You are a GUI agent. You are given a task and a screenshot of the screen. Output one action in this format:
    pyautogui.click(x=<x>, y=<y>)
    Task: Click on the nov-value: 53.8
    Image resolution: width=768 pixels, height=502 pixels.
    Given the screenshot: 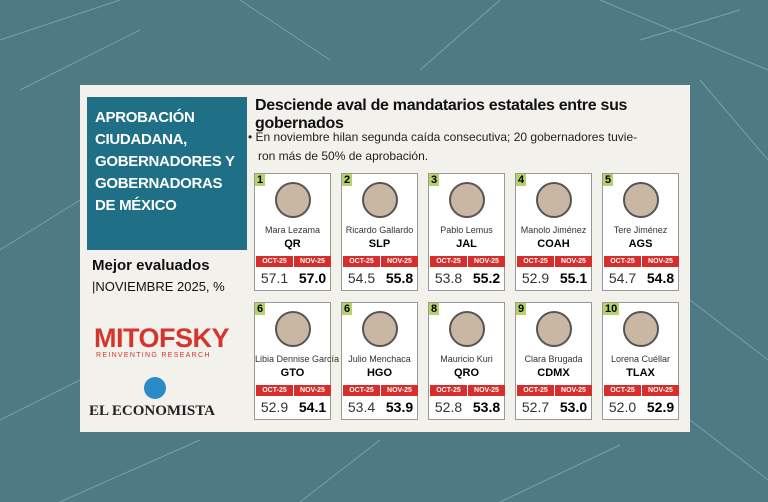 What is the action you would take?
    pyautogui.click(x=486, y=407)
    